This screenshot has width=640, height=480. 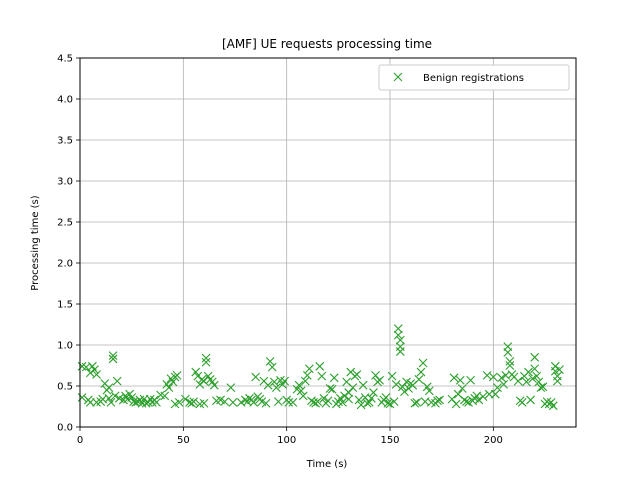 I want to click on y-tick-label: 2.0, so click(x=65, y=264).